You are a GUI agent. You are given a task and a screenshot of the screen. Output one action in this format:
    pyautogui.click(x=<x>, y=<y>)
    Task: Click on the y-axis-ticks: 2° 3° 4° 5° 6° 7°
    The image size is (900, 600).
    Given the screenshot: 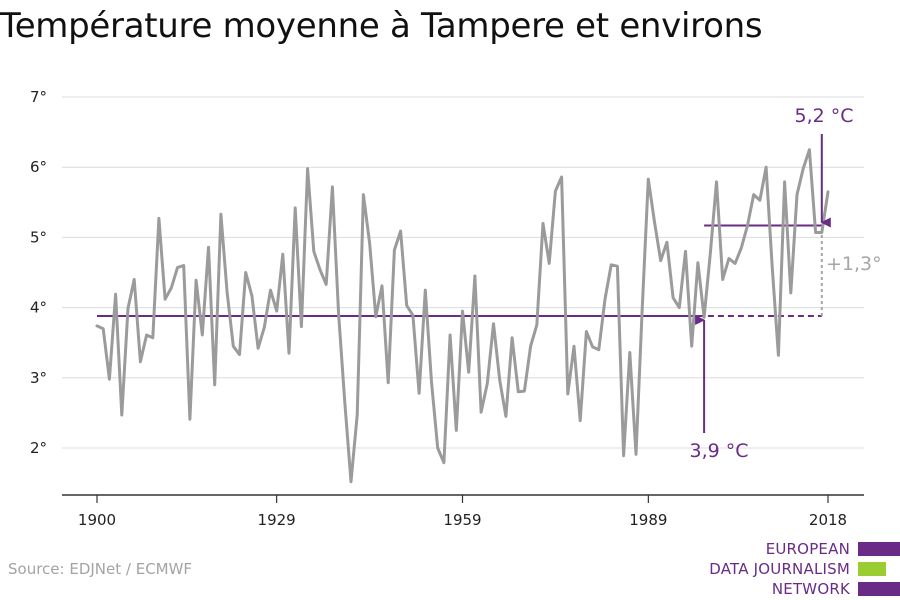 What is the action you would take?
    pyautogui.click(x=38, y=272)
    